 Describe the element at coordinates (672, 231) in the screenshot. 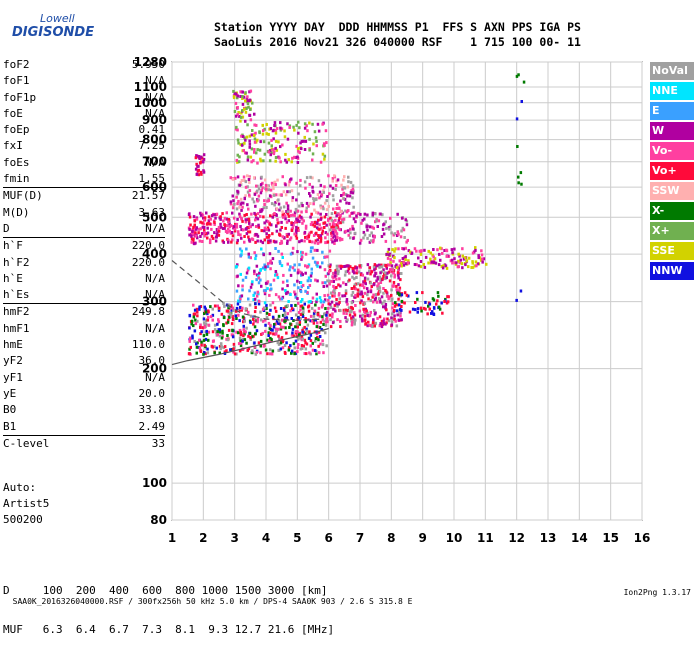

I see `legend-item-x: X+` at that location.